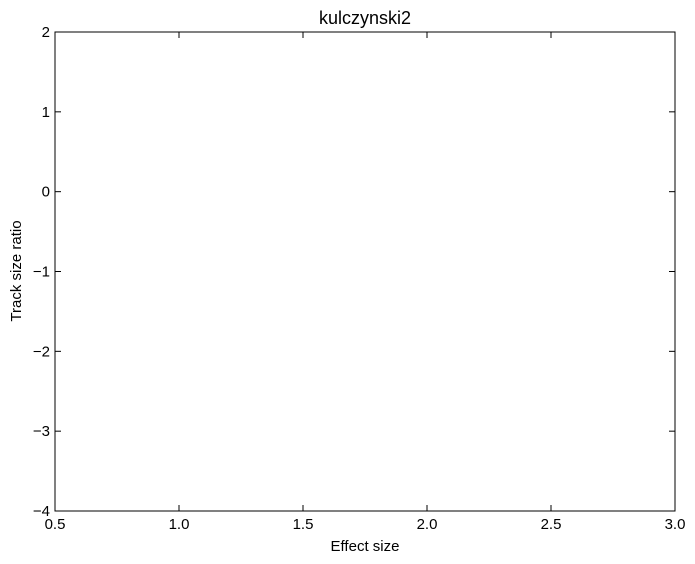 The image size is (695, 564). What do you see at coordinates (46, 32) in the screenshot?
I see `y-tick-label: 2` at bounding box center [46, 32].